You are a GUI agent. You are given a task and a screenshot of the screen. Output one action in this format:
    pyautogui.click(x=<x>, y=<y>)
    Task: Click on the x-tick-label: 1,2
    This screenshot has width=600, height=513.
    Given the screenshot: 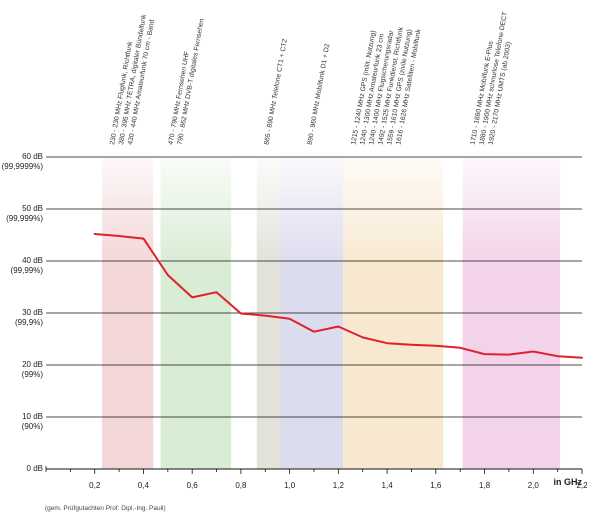 What is the action you would take?
    pyautogui.click(x=339, y=485)
    